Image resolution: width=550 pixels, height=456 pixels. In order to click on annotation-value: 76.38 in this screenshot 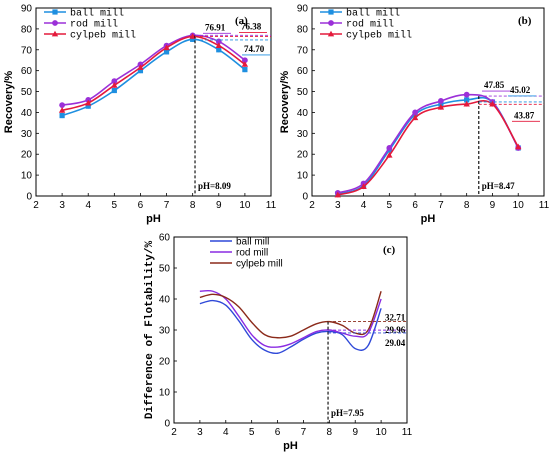, I will do `click(251, 26)`.